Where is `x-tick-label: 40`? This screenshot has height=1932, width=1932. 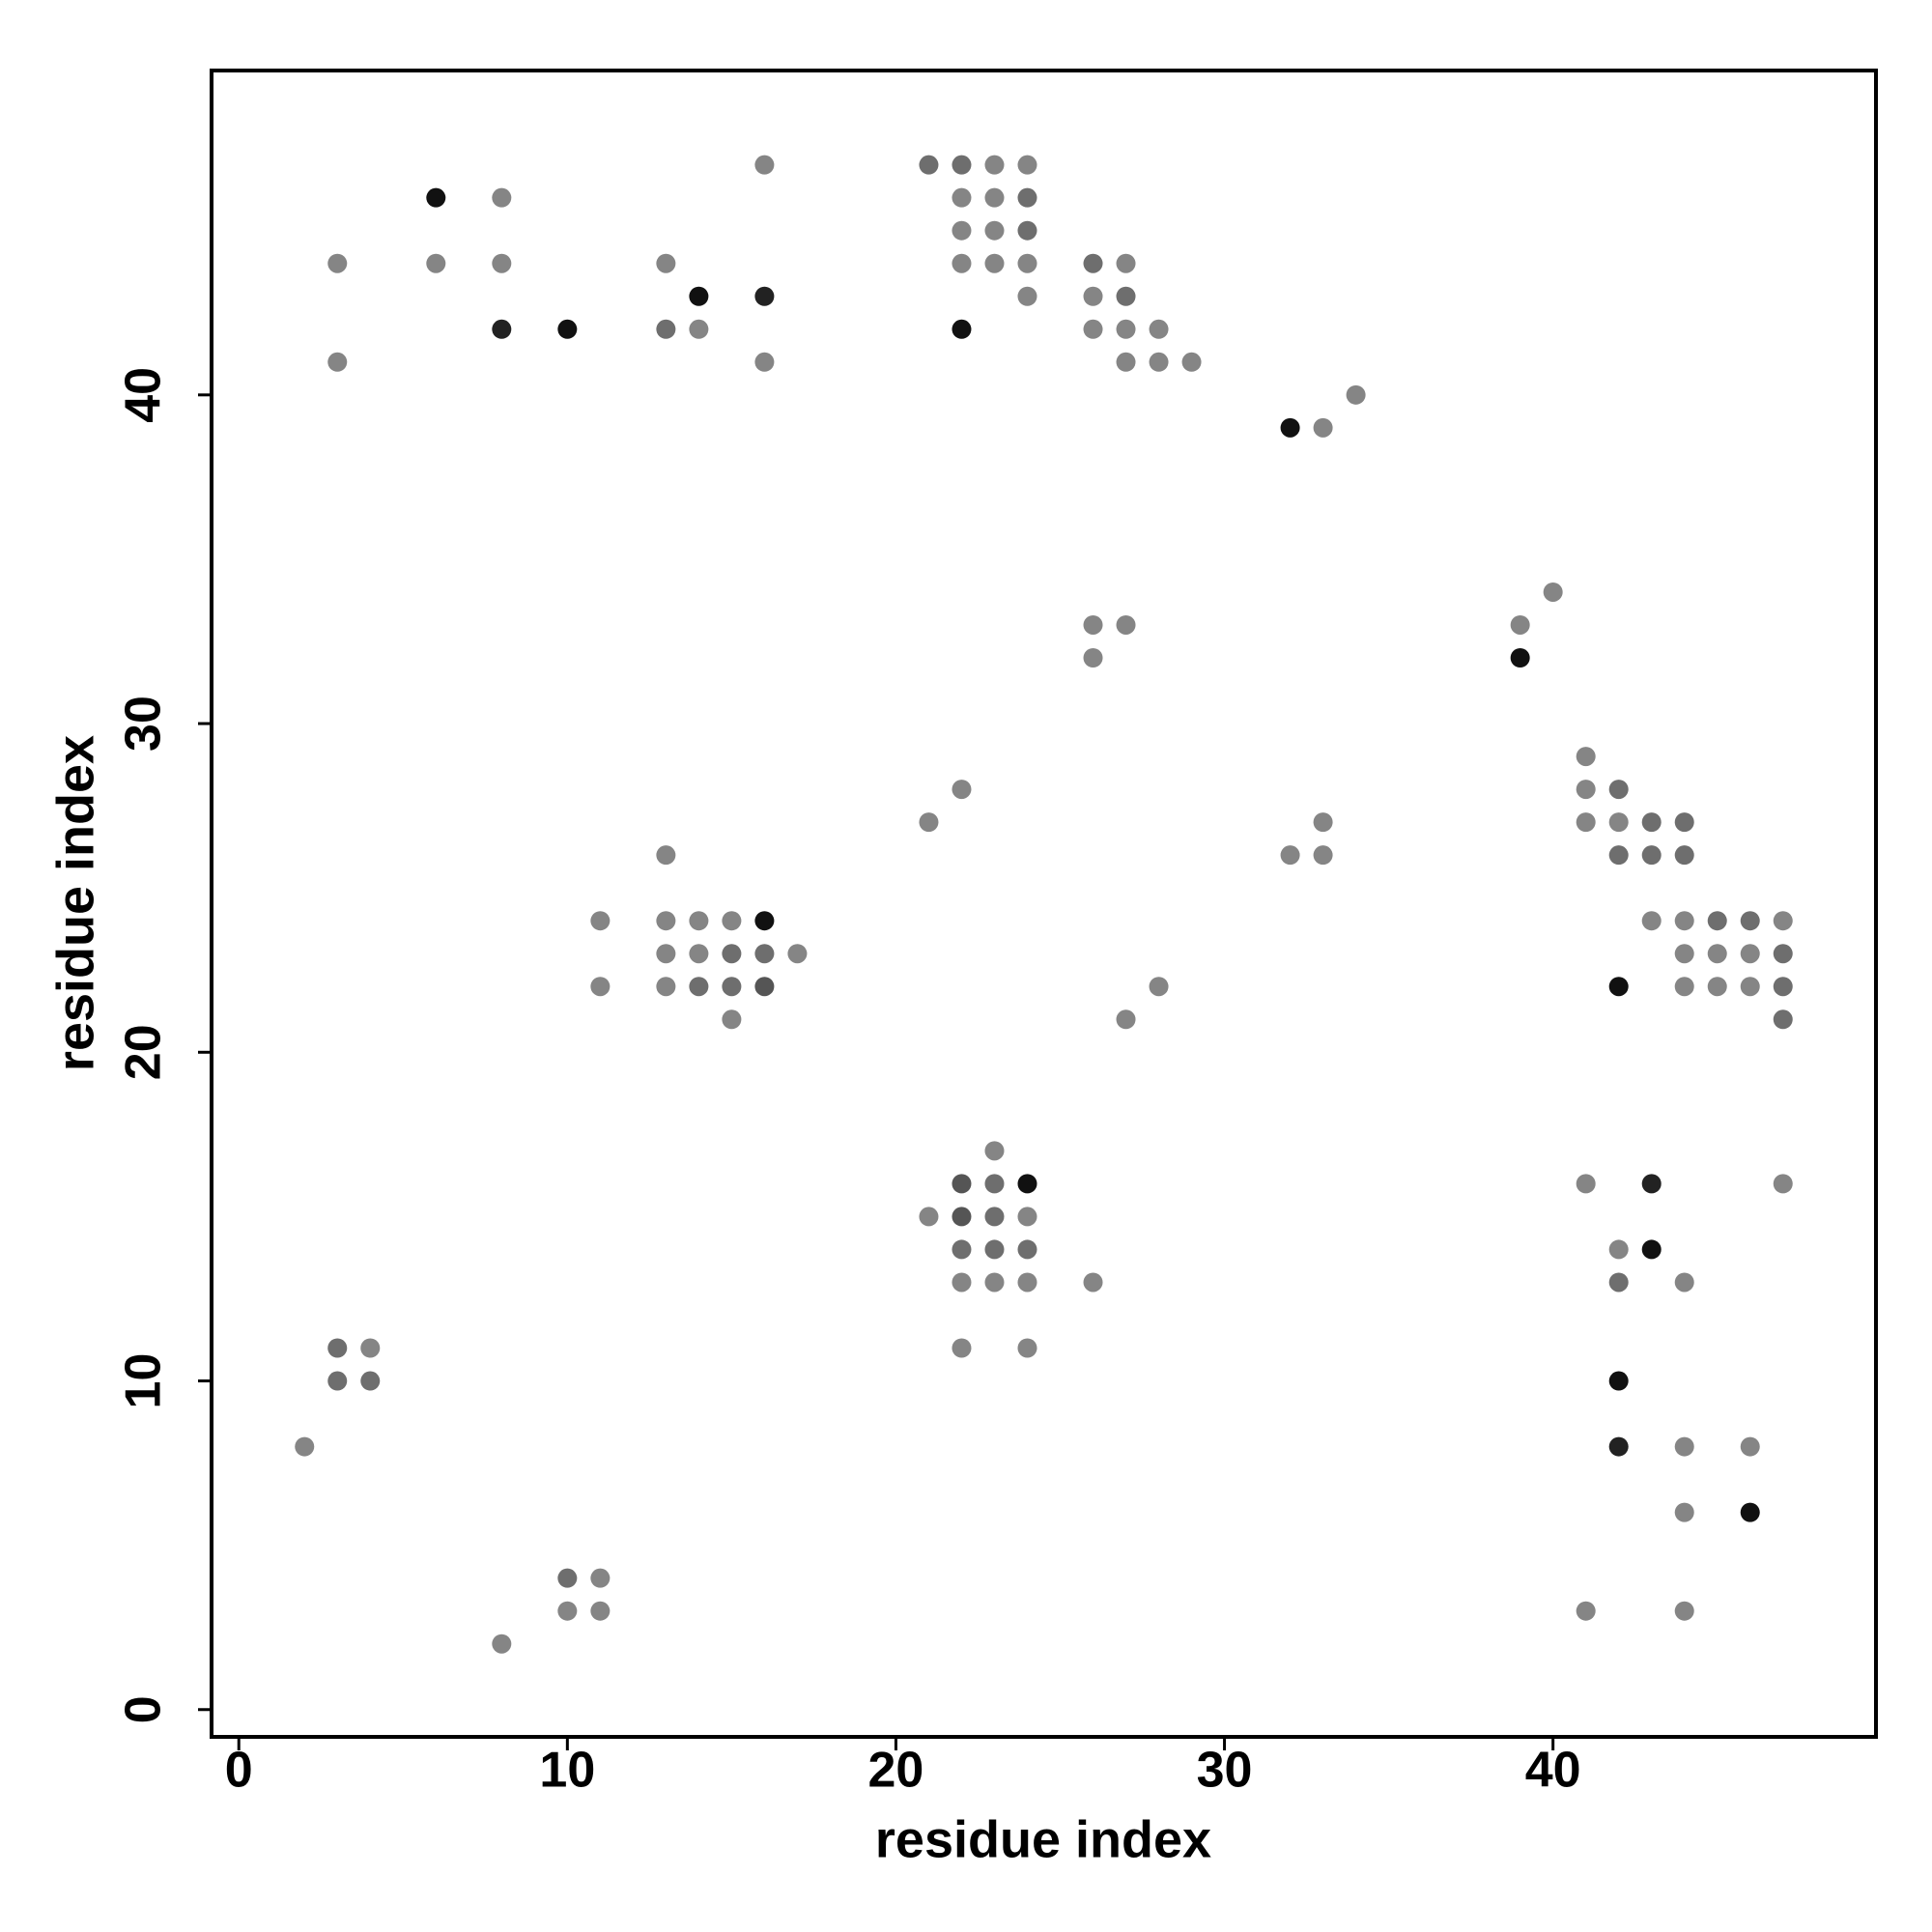
x-tick-label: 40 is located at coordinates (1553, 1771).